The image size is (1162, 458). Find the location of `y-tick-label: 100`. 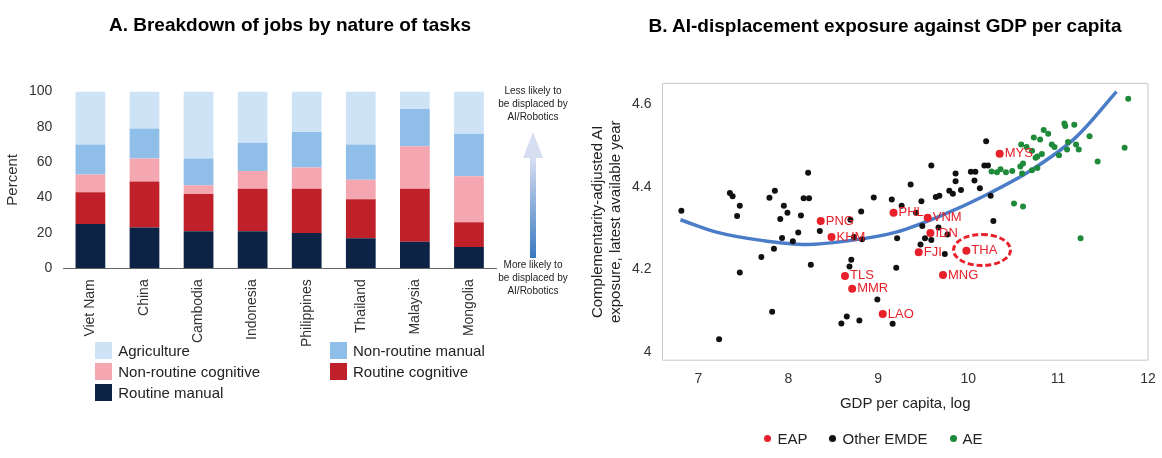

y-tick-label: 100 is located at coordinates (41, 90).